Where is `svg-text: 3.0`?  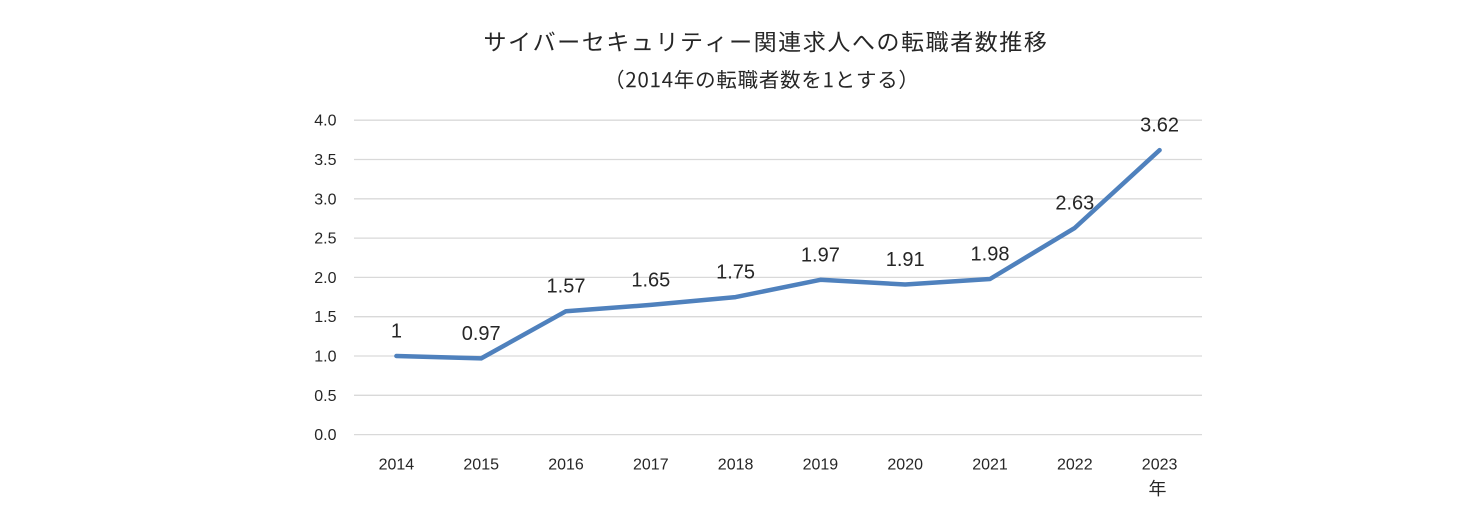 svg-text: 3.0 is located at coordinates (325, 199).